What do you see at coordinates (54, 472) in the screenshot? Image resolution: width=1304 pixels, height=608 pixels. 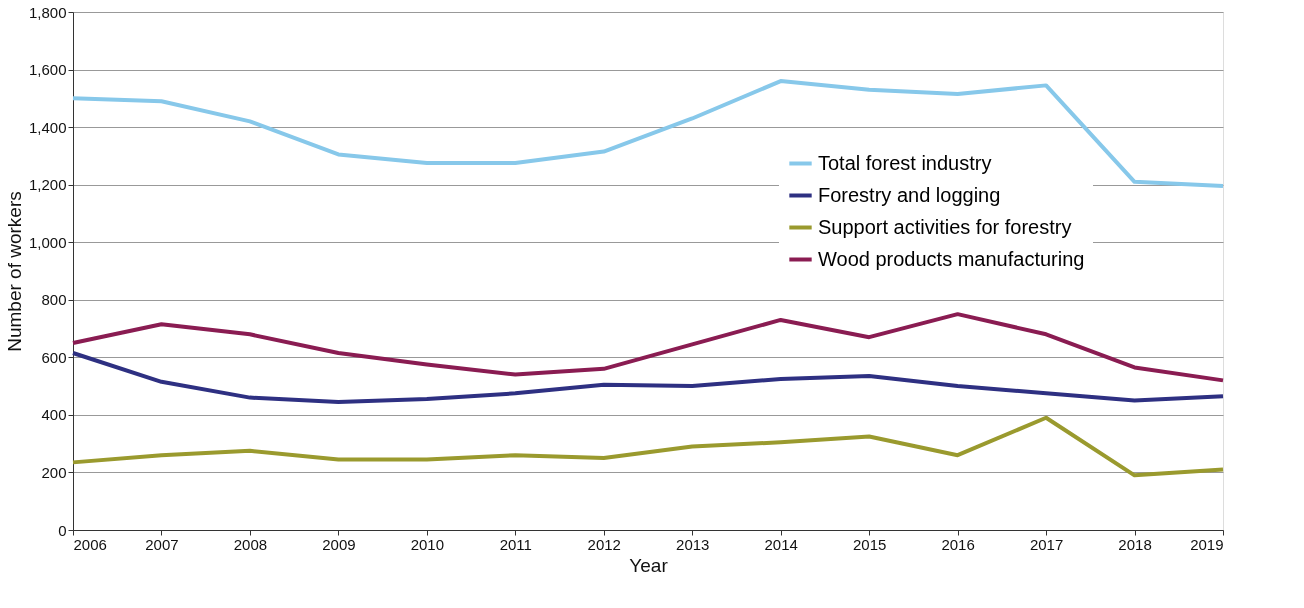 I see `y-tick-label: 200` at bounding box center [54, 472].